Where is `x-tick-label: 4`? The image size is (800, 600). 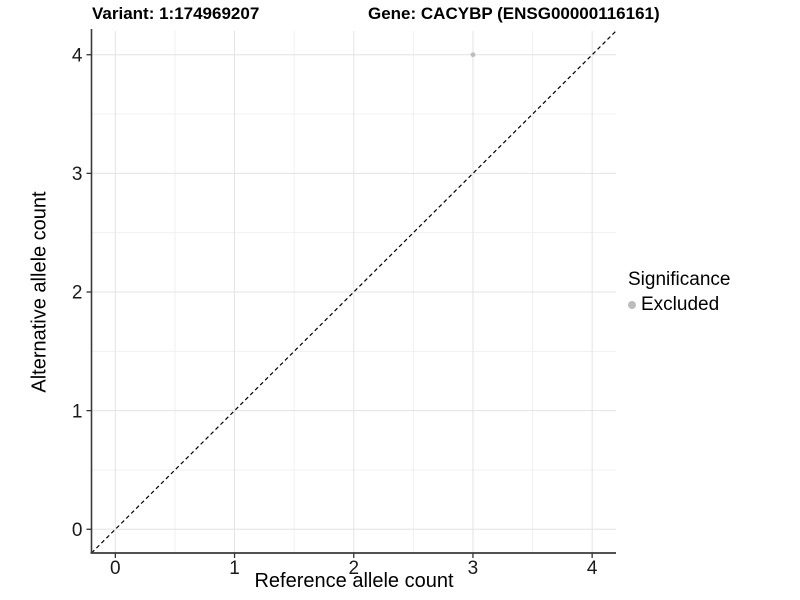 x-tick-label: 4 is located at coordinates (592, 568).